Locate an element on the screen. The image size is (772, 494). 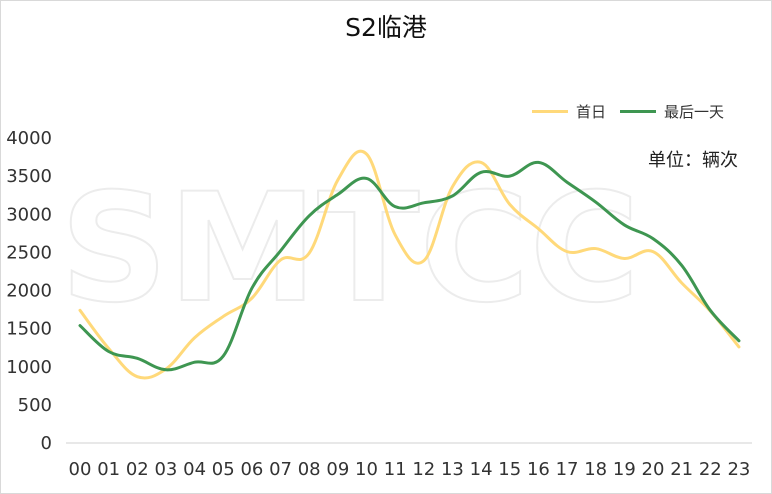
y-tick-label: 500 is located at coordinates (35, 405).